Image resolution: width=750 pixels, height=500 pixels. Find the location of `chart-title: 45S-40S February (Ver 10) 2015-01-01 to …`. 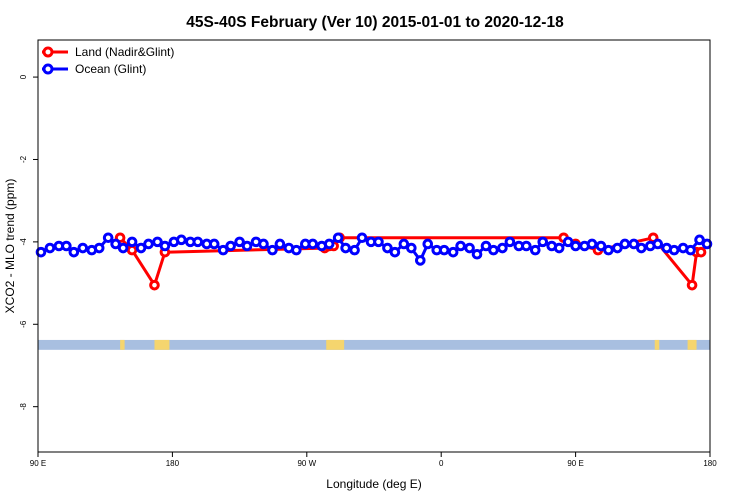

chart-title: 45S-40S February (Ver 10) 2015-01-01 to … is located at coordinates (375, 22).